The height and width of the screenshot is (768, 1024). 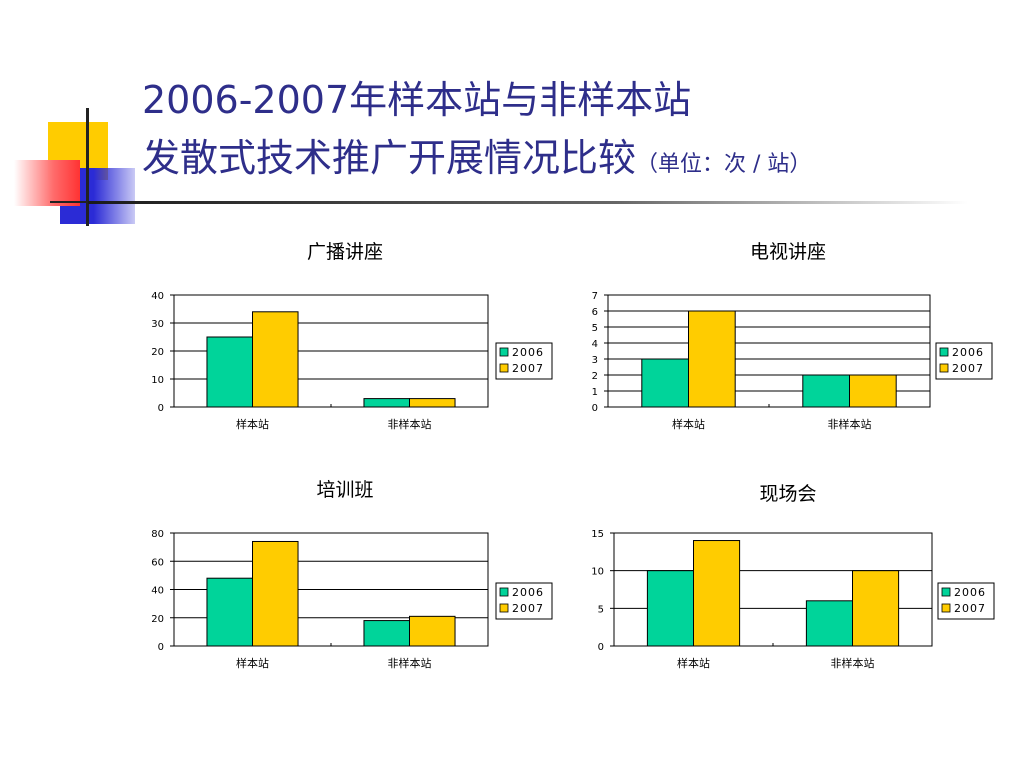 What do you see at coordinates (595, 376) in the screenshot?
I see `y-tick-label: 2` at bounding box center [595, 376].